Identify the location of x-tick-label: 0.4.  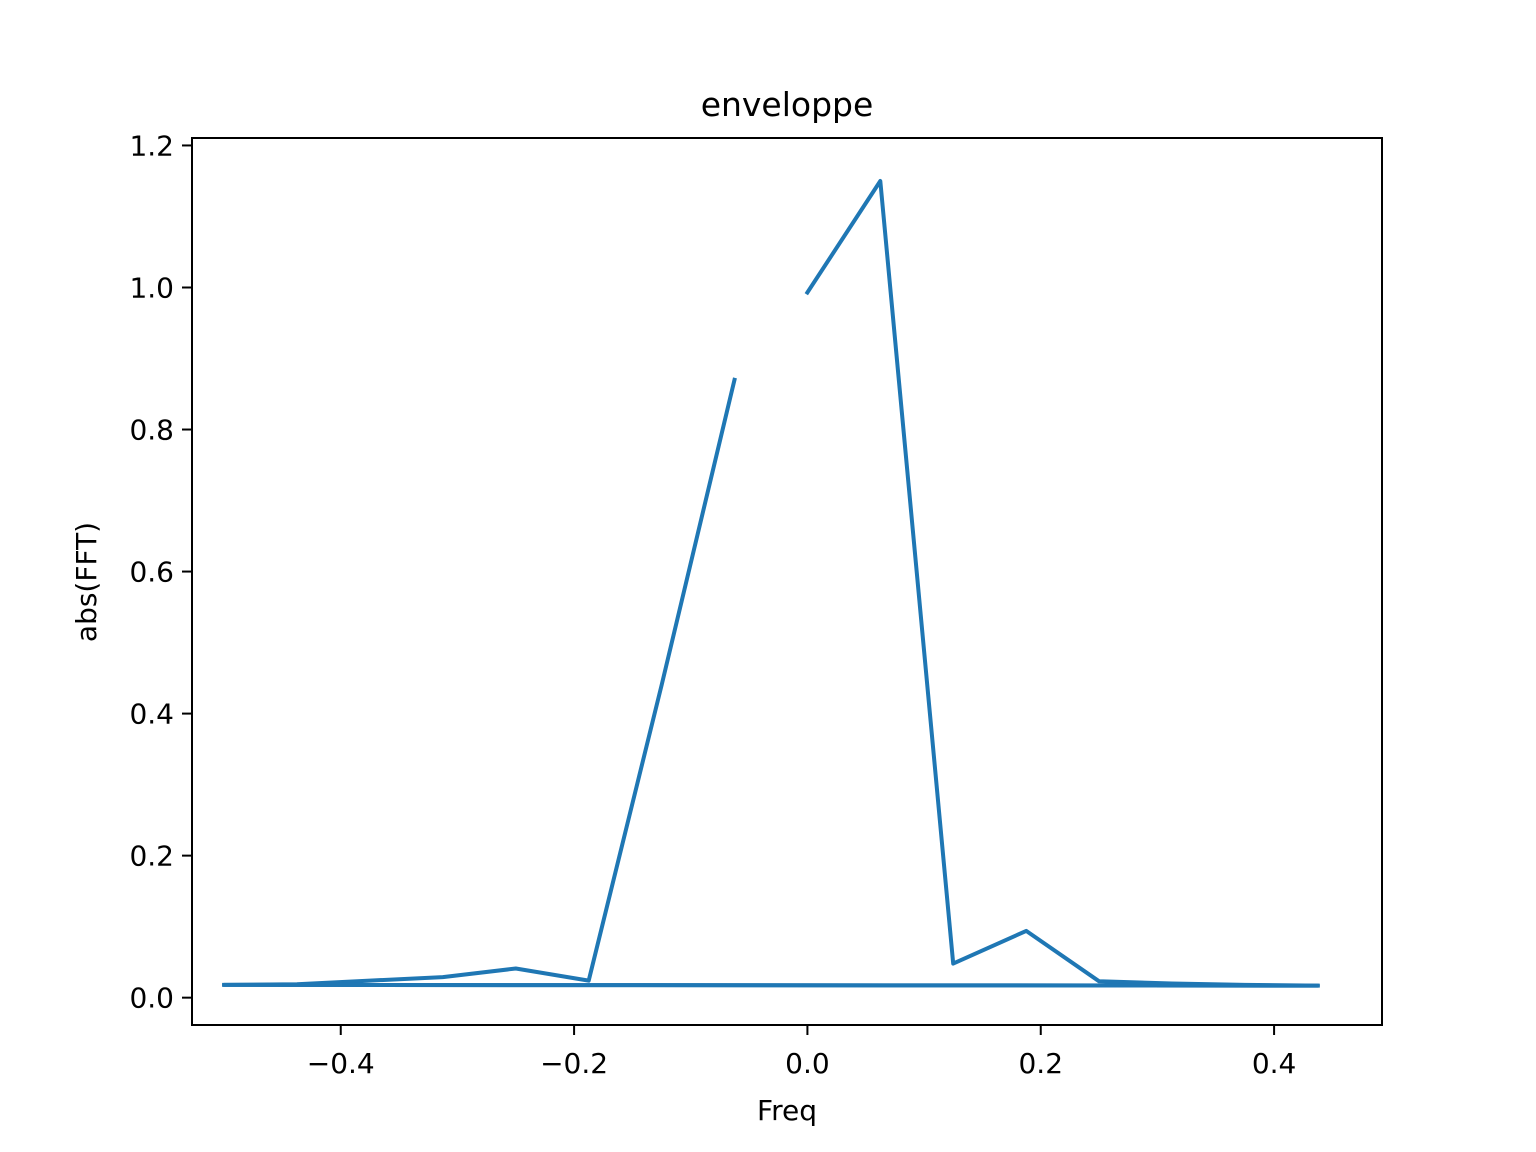
(1274, 1063).